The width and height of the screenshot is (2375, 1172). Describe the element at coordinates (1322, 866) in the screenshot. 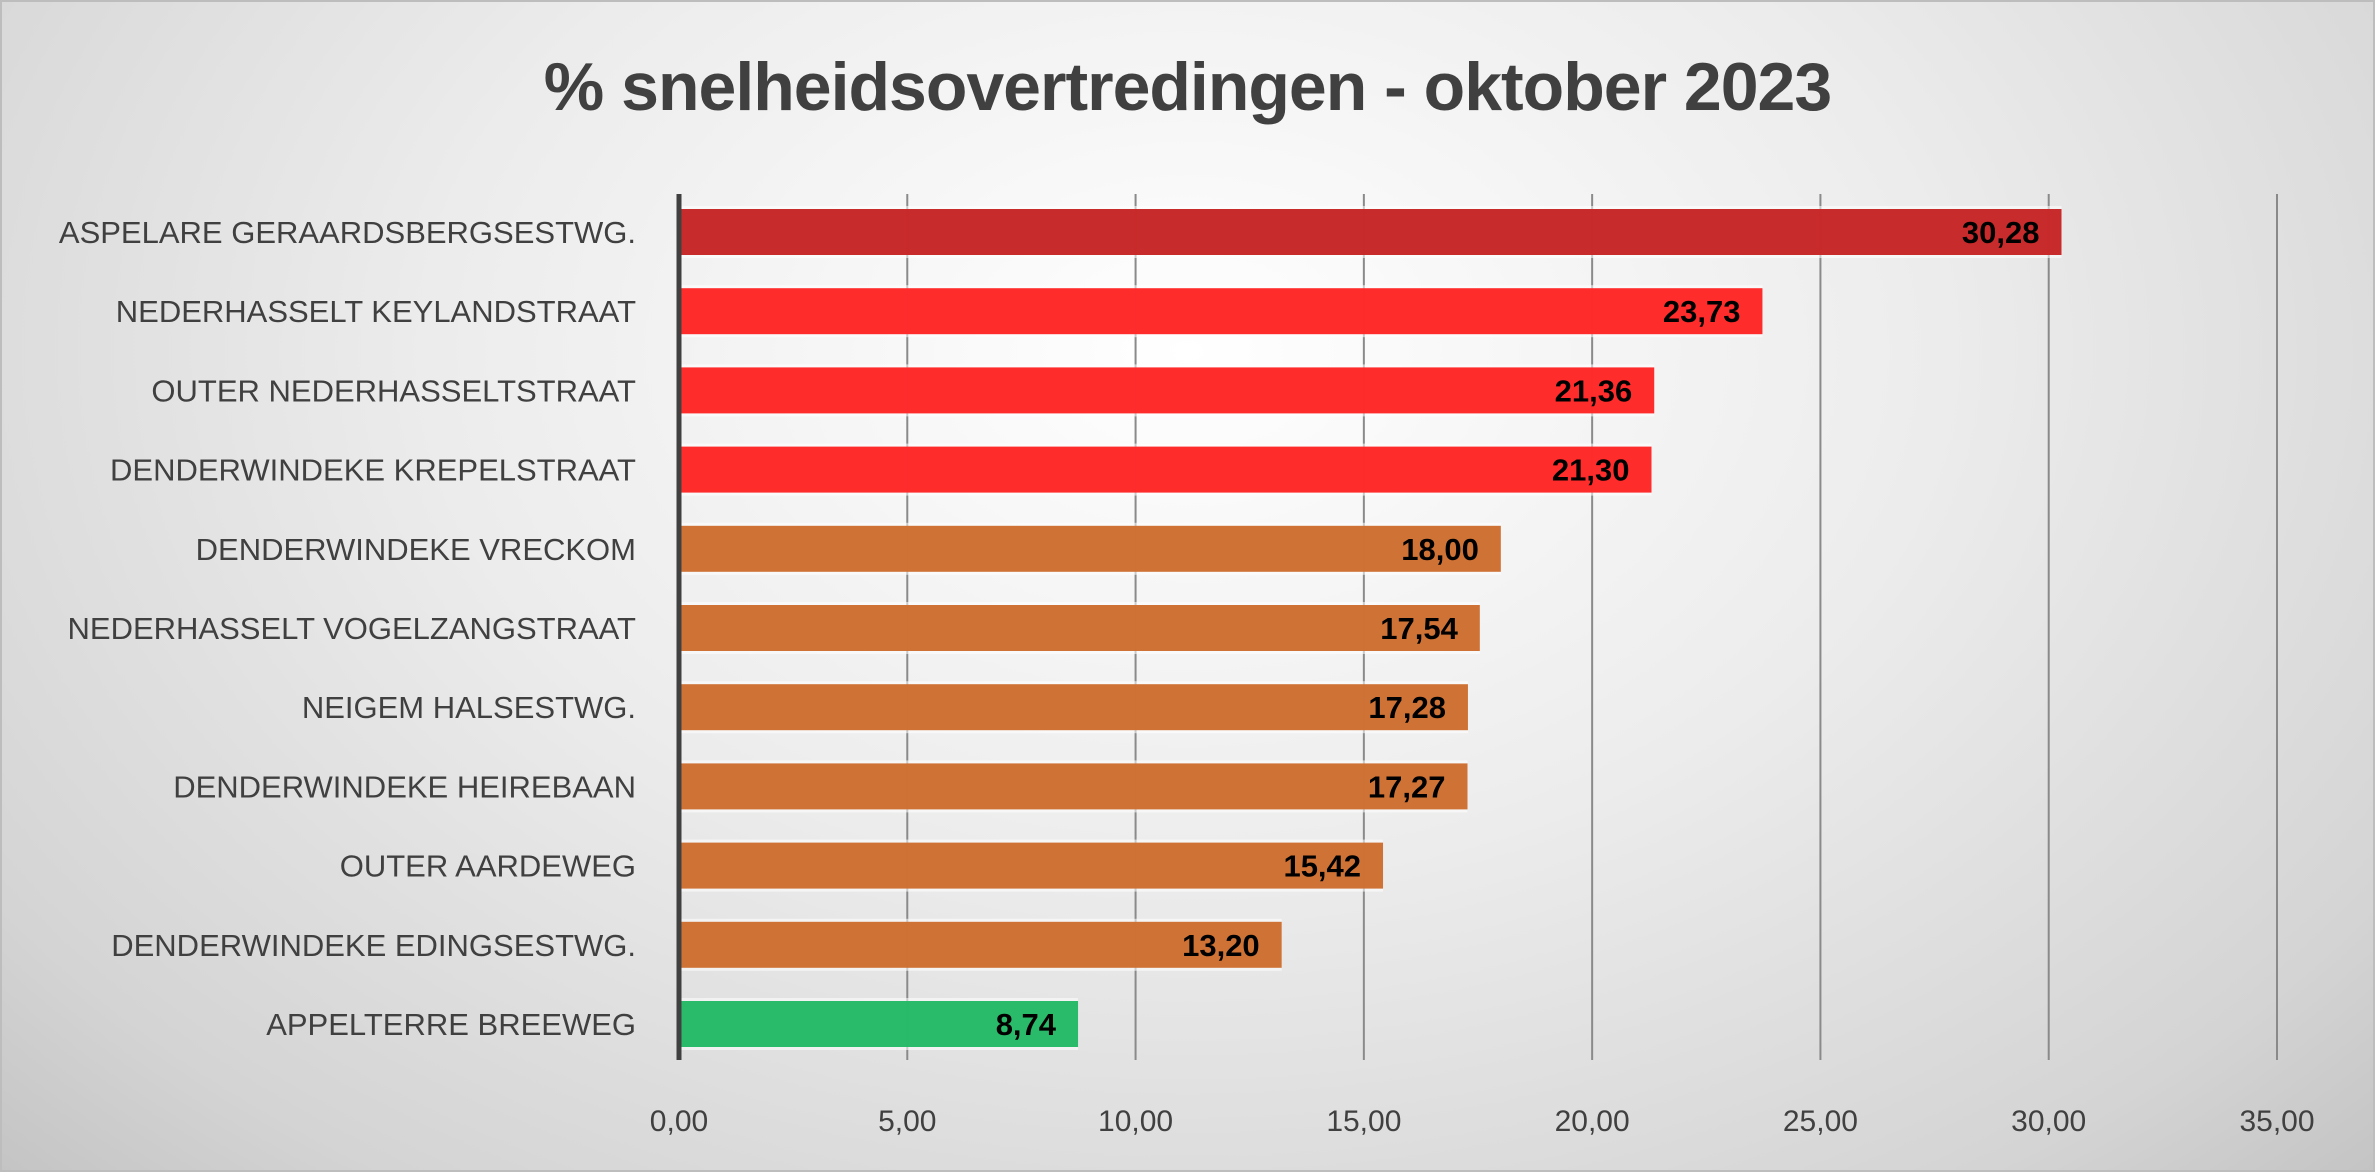

I see `data-label: 15,42` at that location.